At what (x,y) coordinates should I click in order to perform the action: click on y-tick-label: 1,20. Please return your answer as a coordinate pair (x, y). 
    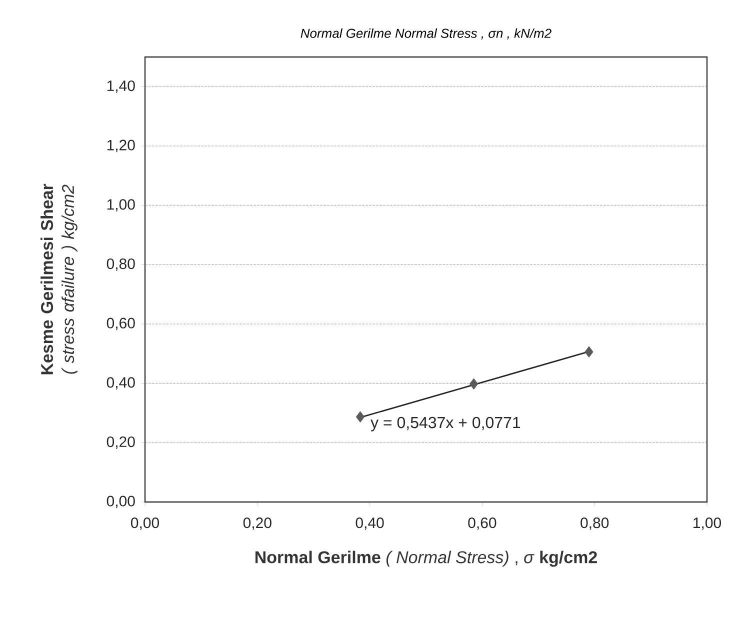
    Looking at the image, I should click on (121, 146).